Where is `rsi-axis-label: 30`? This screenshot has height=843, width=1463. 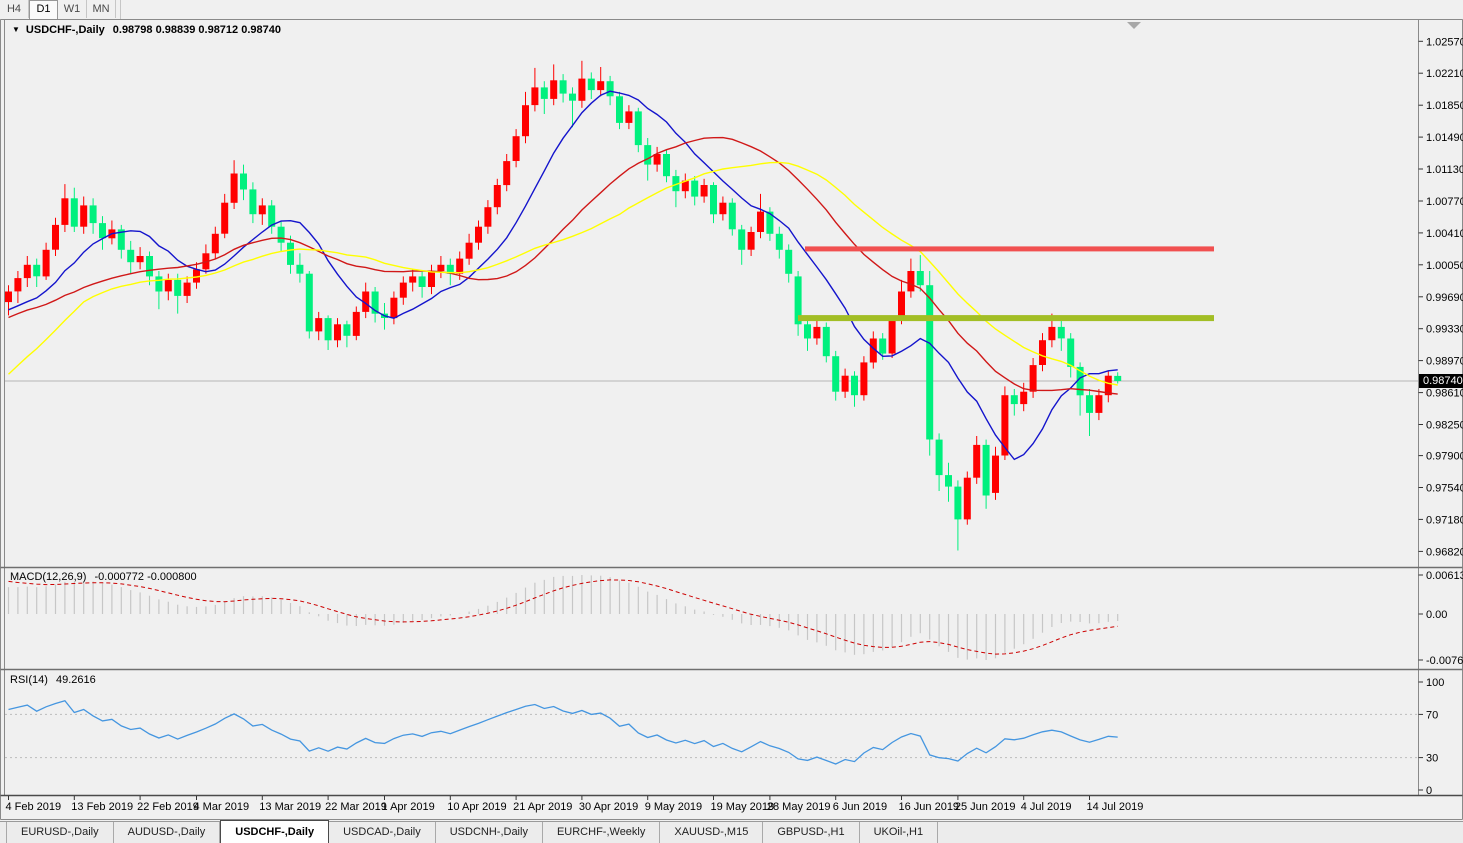 rsi-axis-label: 30 is located at coordinates (1432, 759).